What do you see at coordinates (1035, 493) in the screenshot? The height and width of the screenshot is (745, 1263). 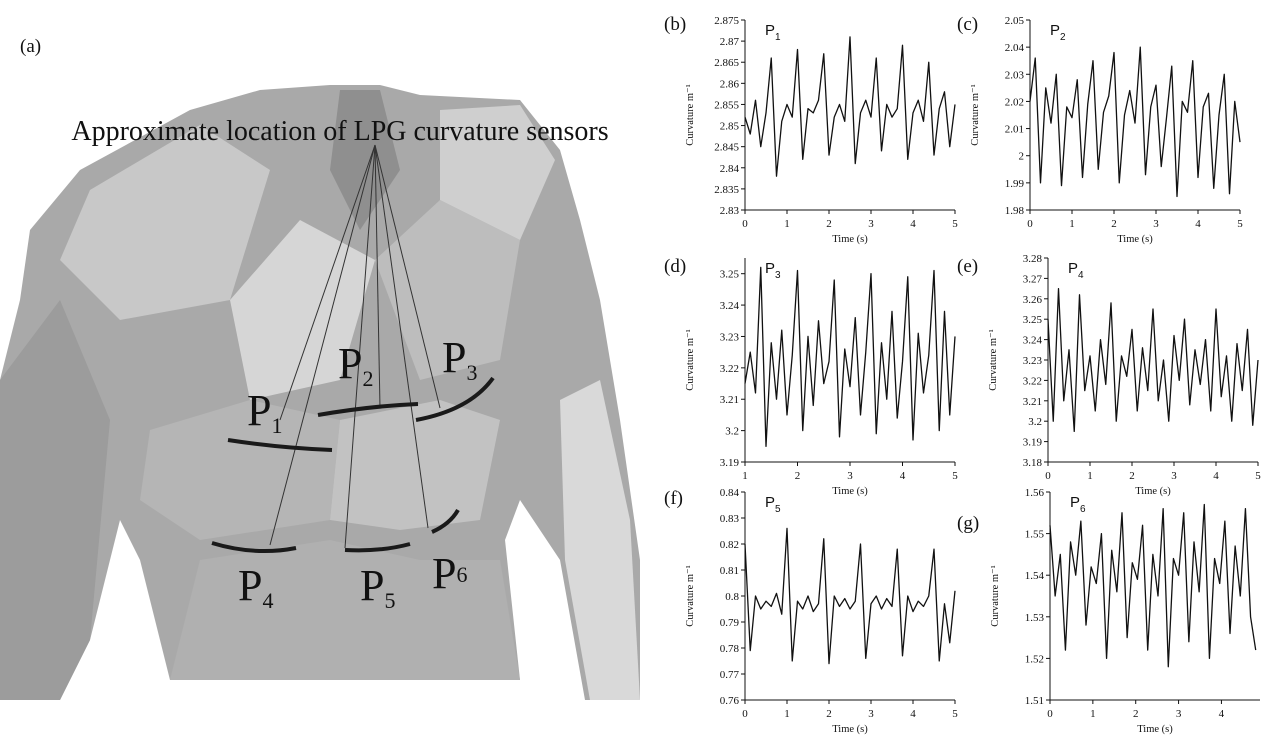 I see `y-tick-label: 1.56` at bounding box center [1035, 493].